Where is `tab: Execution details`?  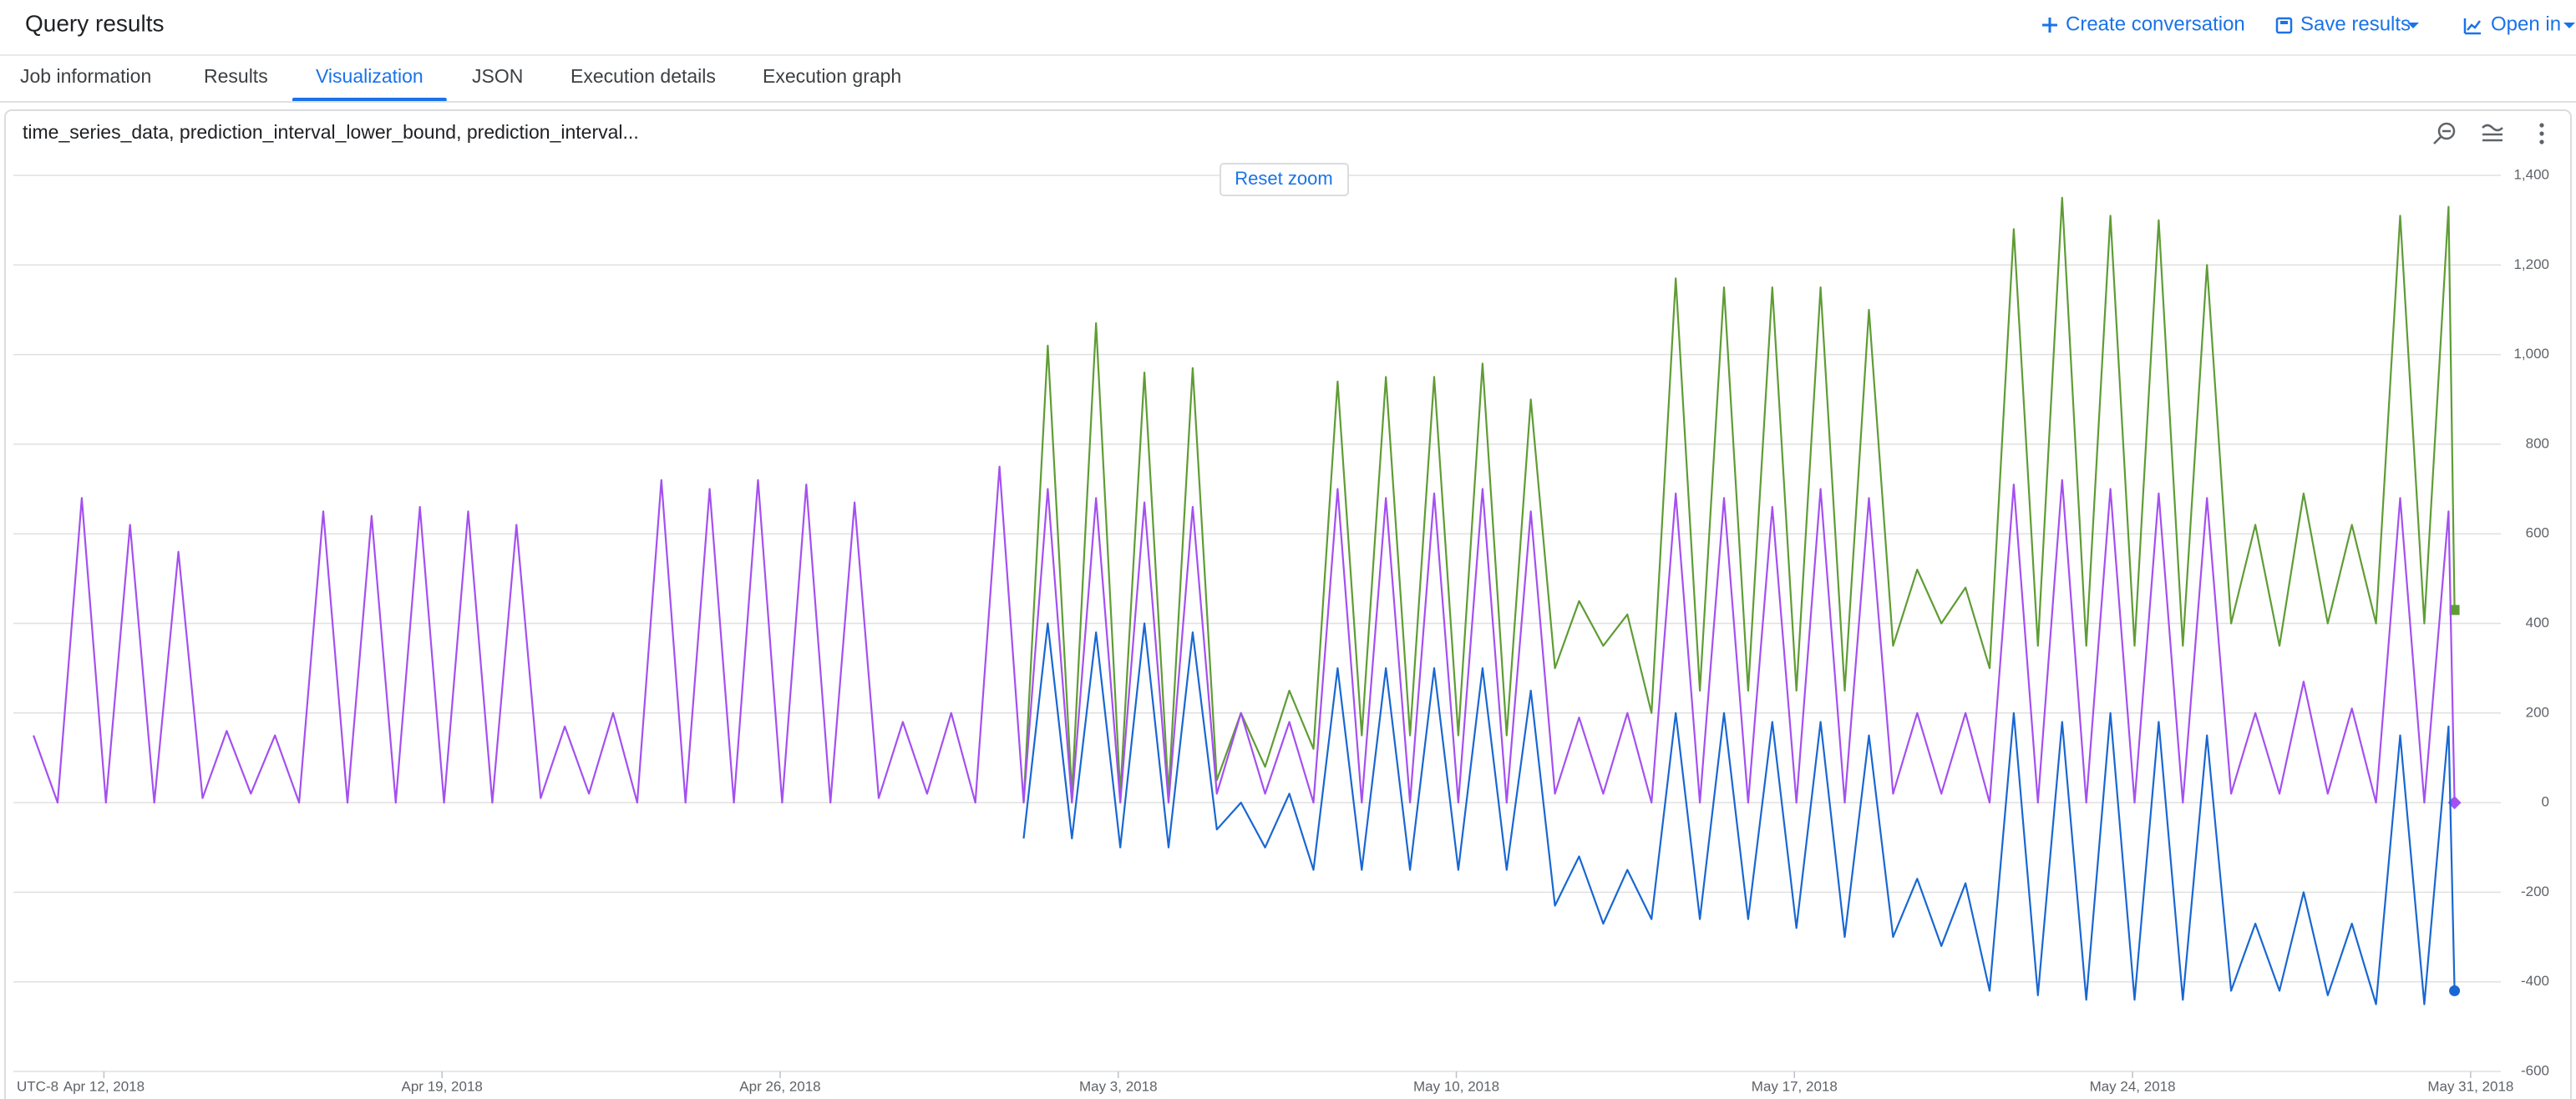
tab: Execution details is located at coordinates (643, 76).